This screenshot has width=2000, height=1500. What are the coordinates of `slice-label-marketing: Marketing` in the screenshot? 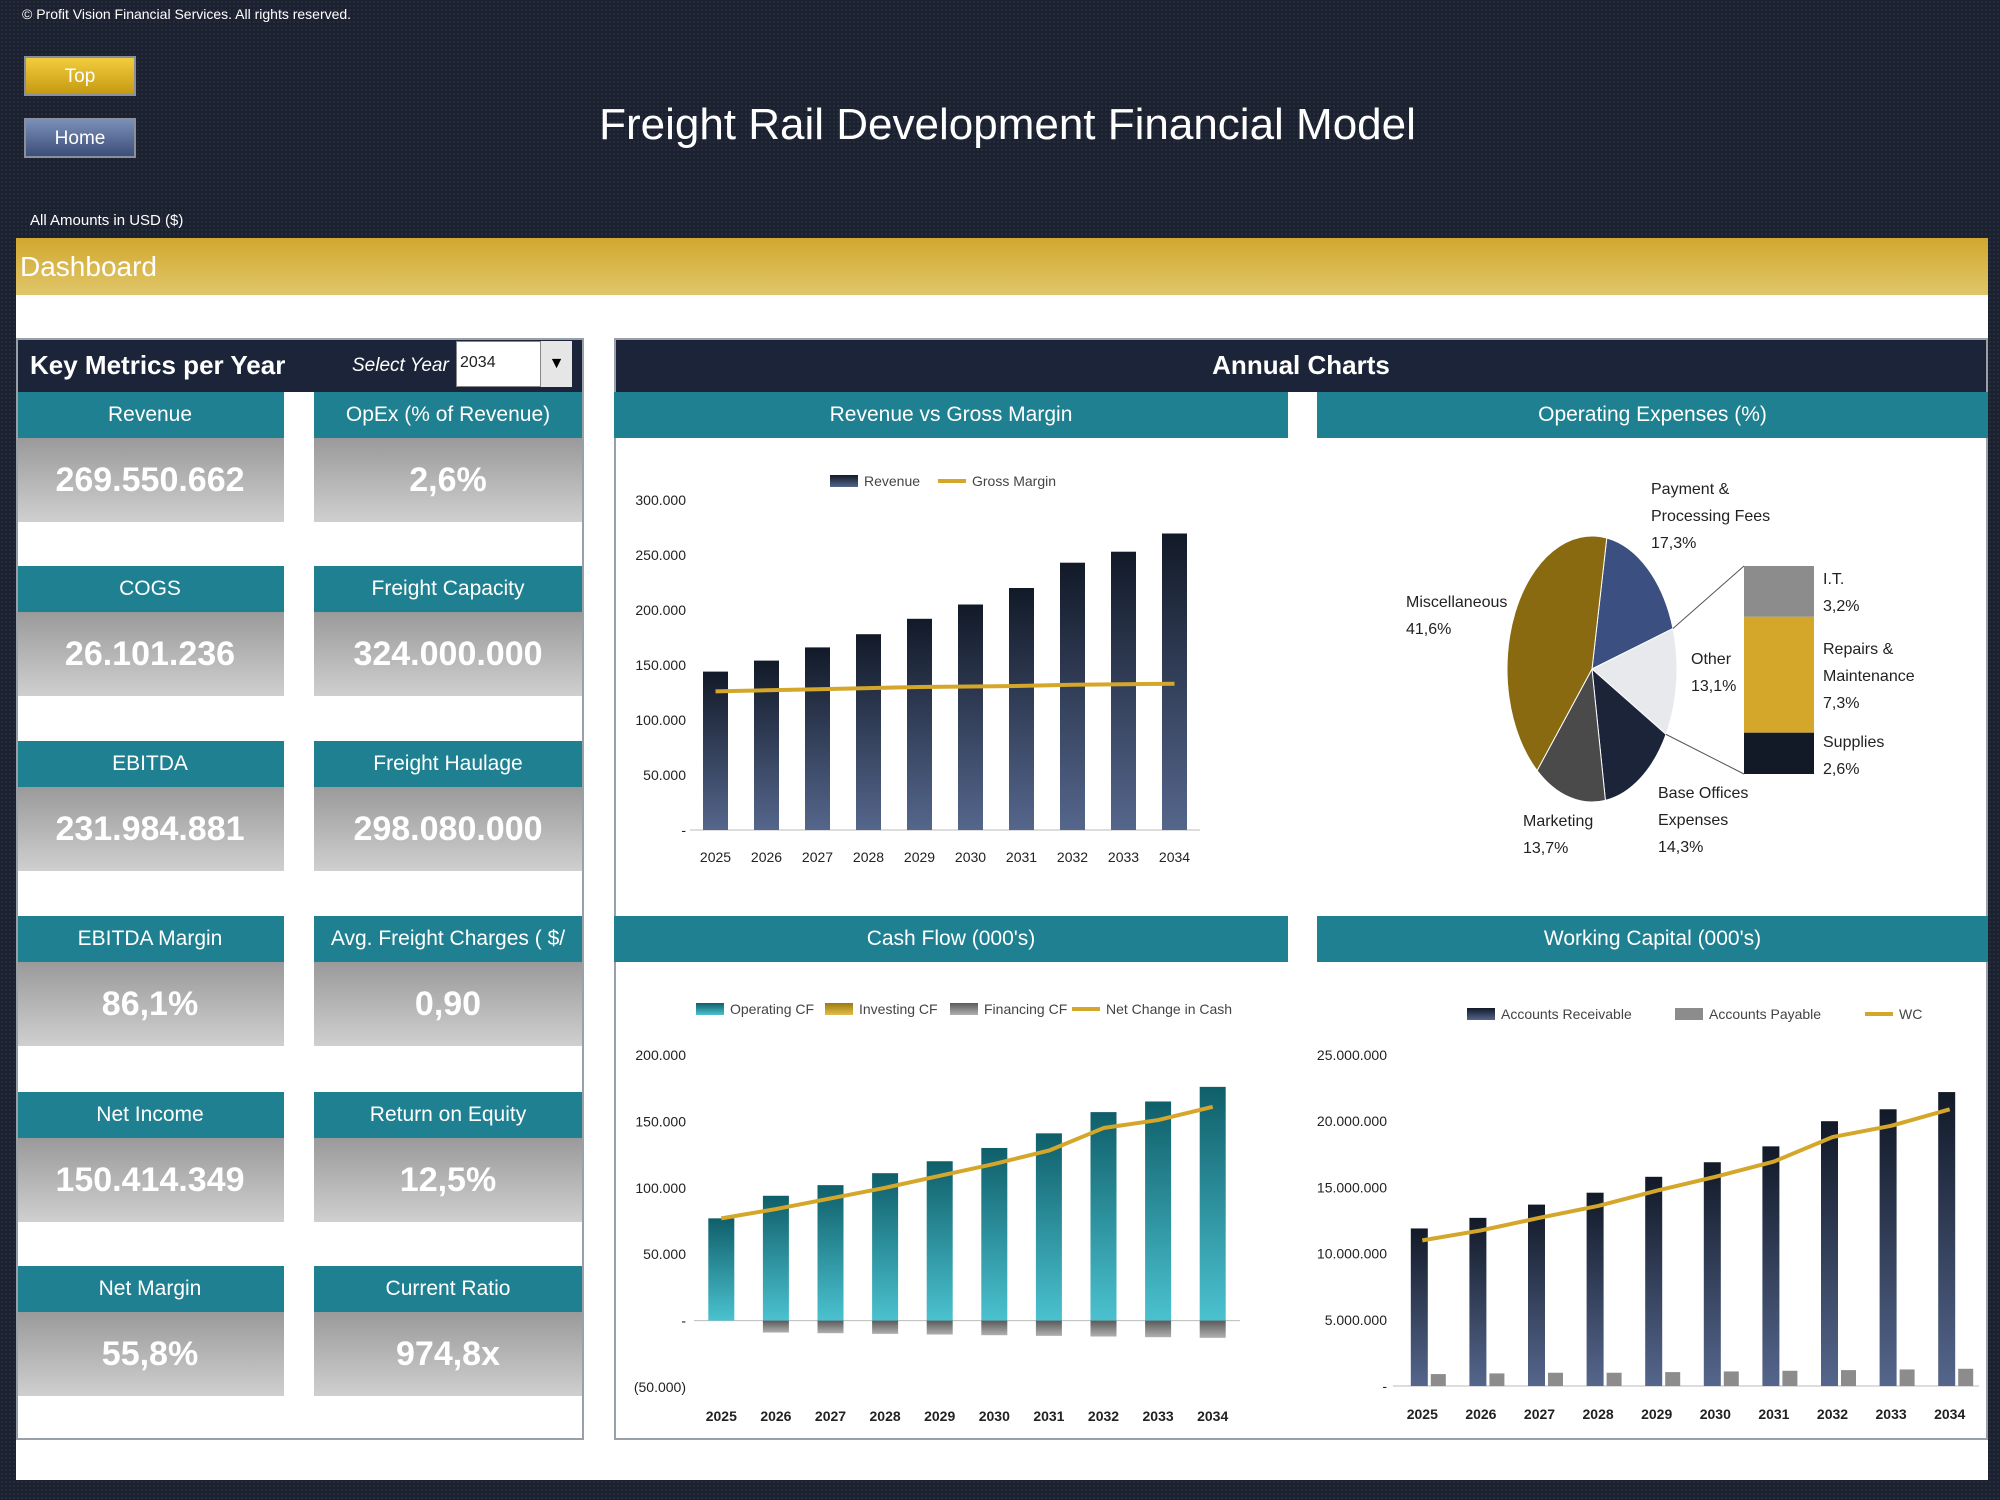 It's located at (1558, 821).